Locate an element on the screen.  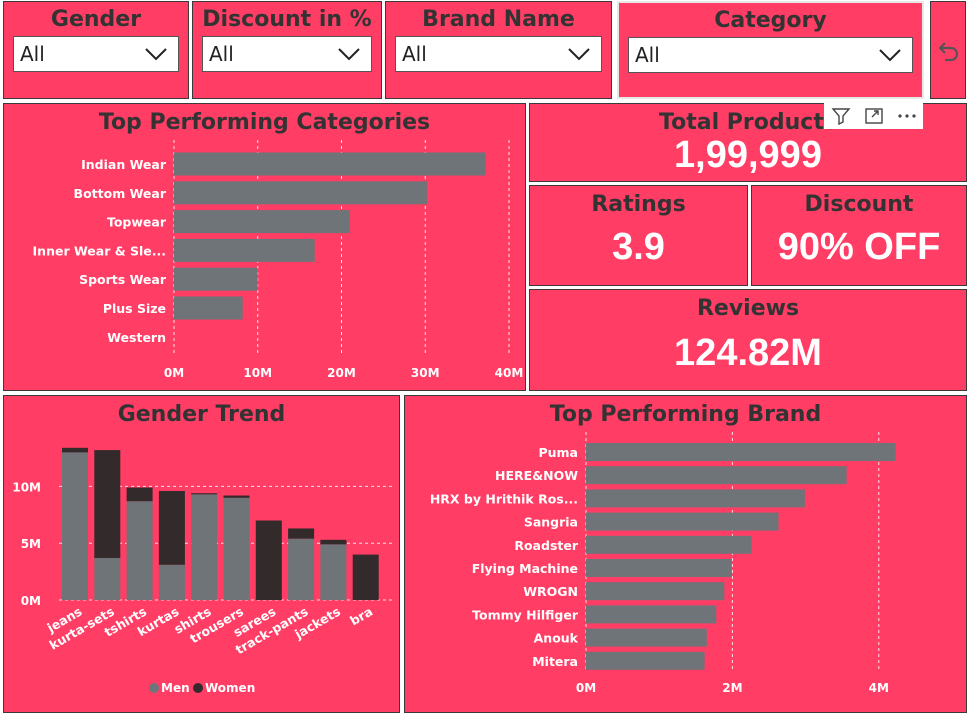
category-label: HERE&NOW is located at coordinates (536, 475).